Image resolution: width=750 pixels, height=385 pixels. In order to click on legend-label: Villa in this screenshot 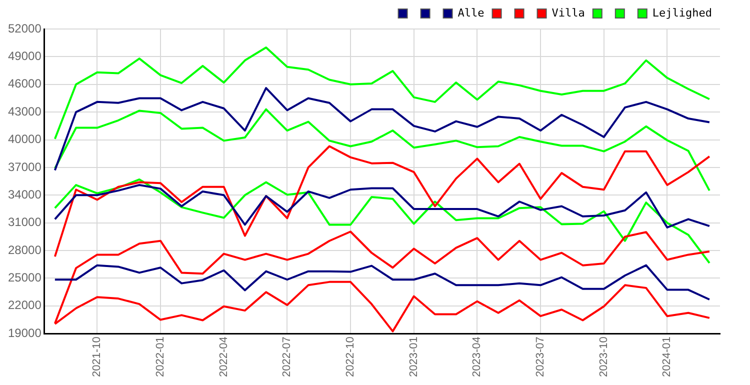, I will do `click(568, 13)`.